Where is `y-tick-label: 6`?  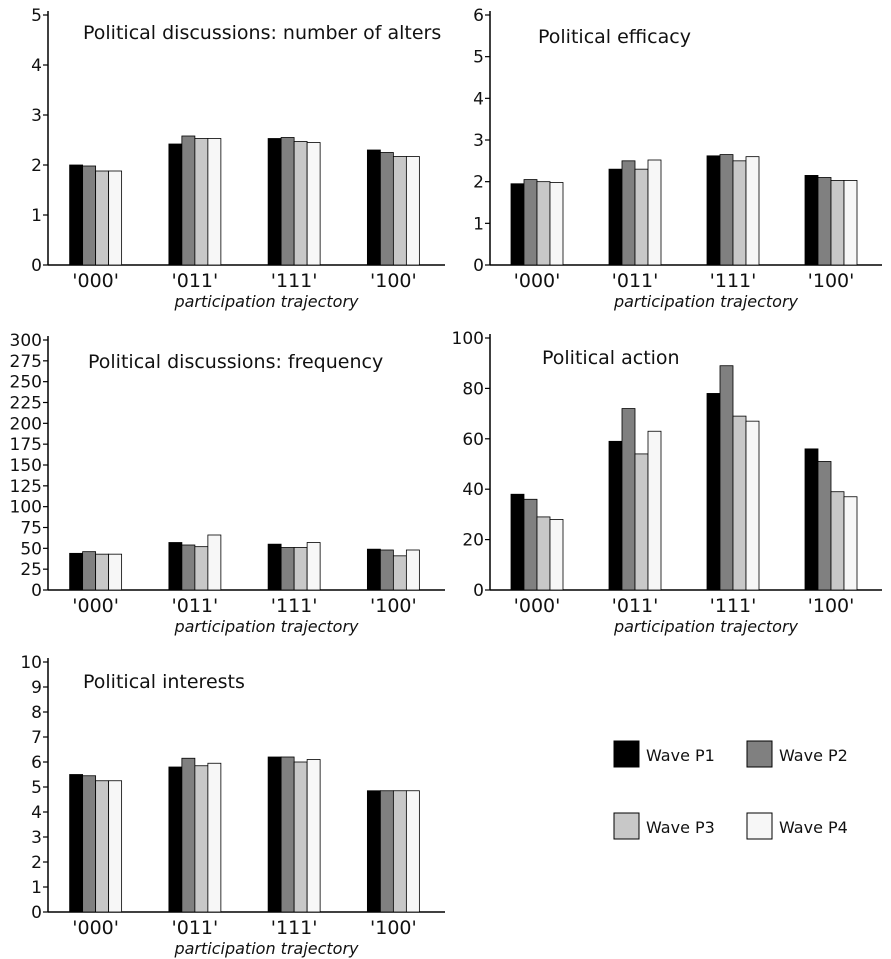 y-tick-label: 6 is located at coordinates (478, 16).